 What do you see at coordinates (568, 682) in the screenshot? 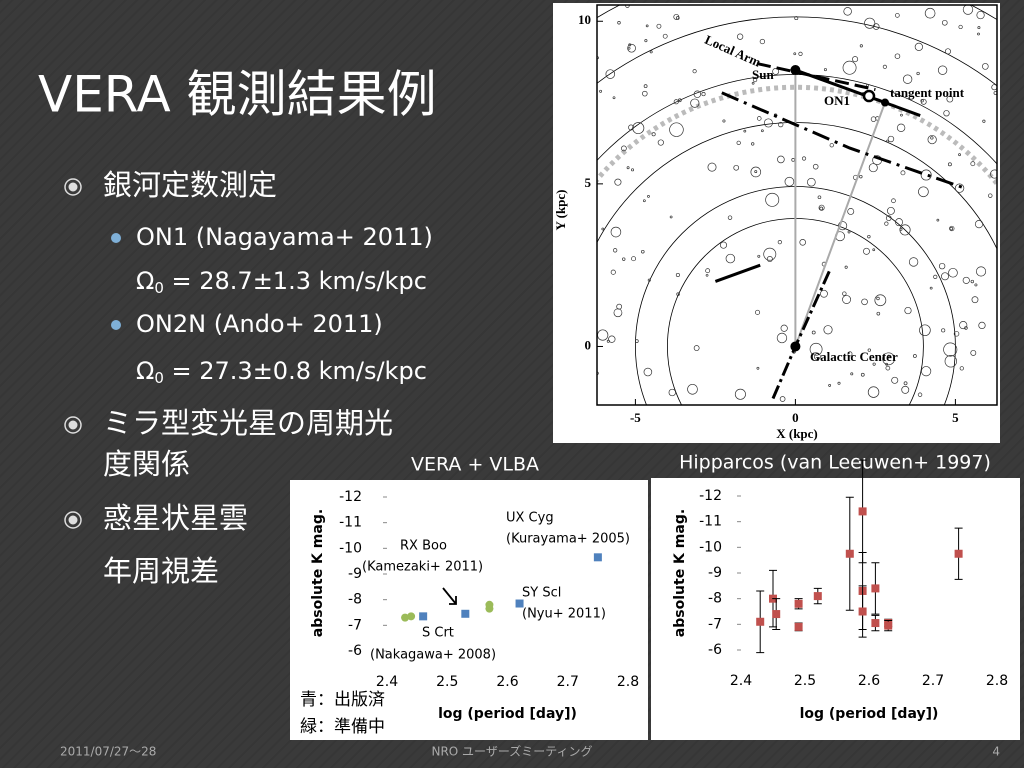
I see `x-tick-label: 2.7` at bounding box center [568, 682].